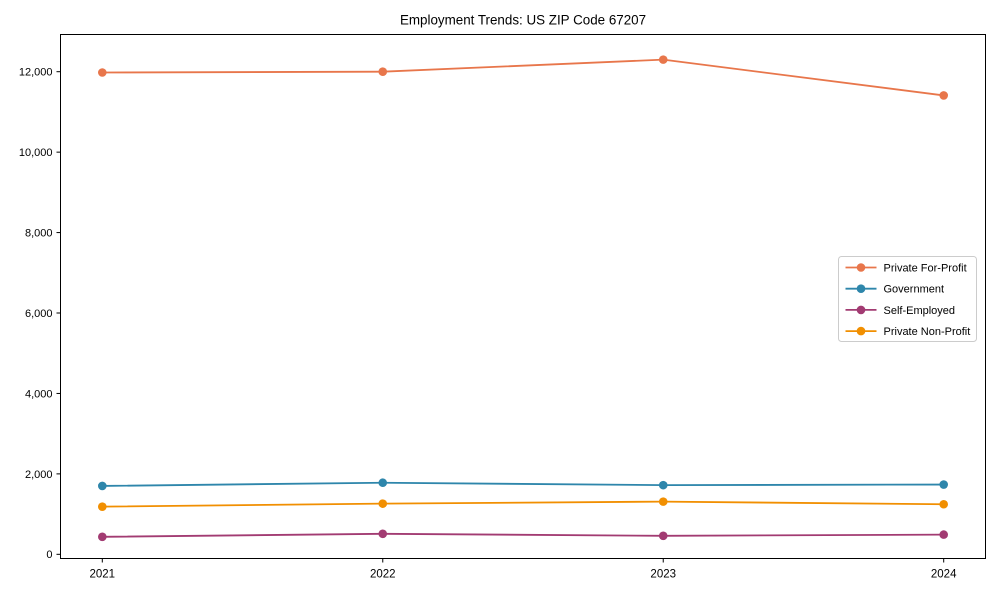 Image resolution: width=1000 pixels, height=600 pixels. I want to click on legend-label-private-non-profit: Private Non-Profit, so click(927, 332).